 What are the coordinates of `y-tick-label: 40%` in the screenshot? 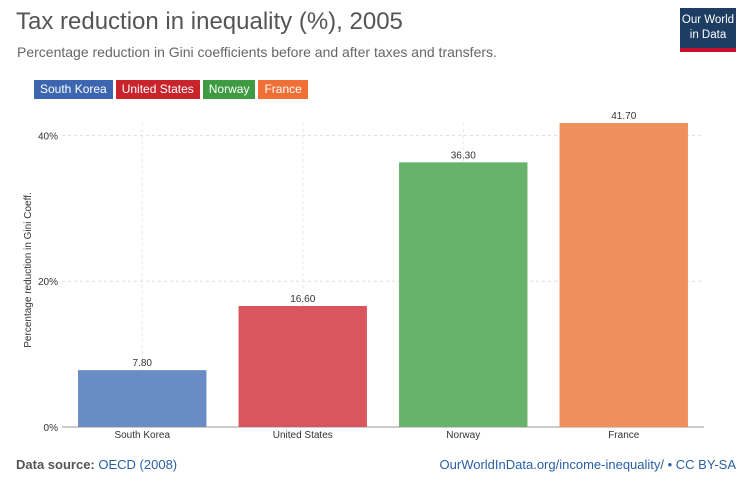 It's located at (48, 136).